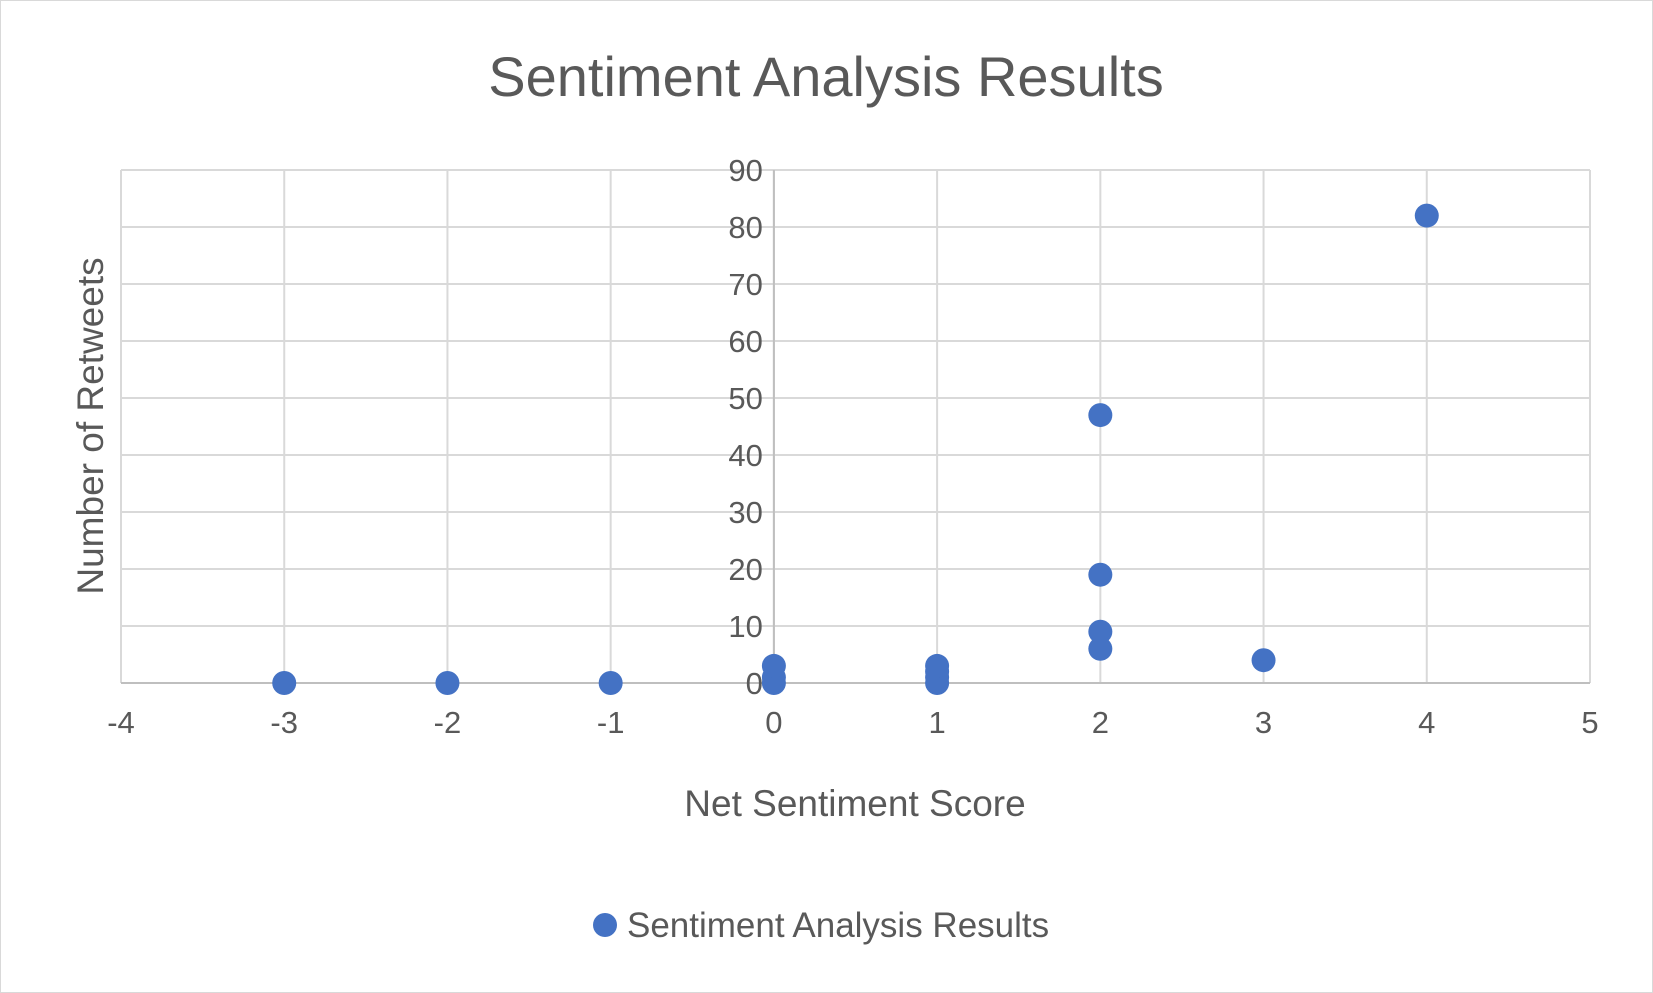 This screenshot has width=1653, height=993. I want to click on chart-title: Sentiment Analysis Results, so click(825, 76).